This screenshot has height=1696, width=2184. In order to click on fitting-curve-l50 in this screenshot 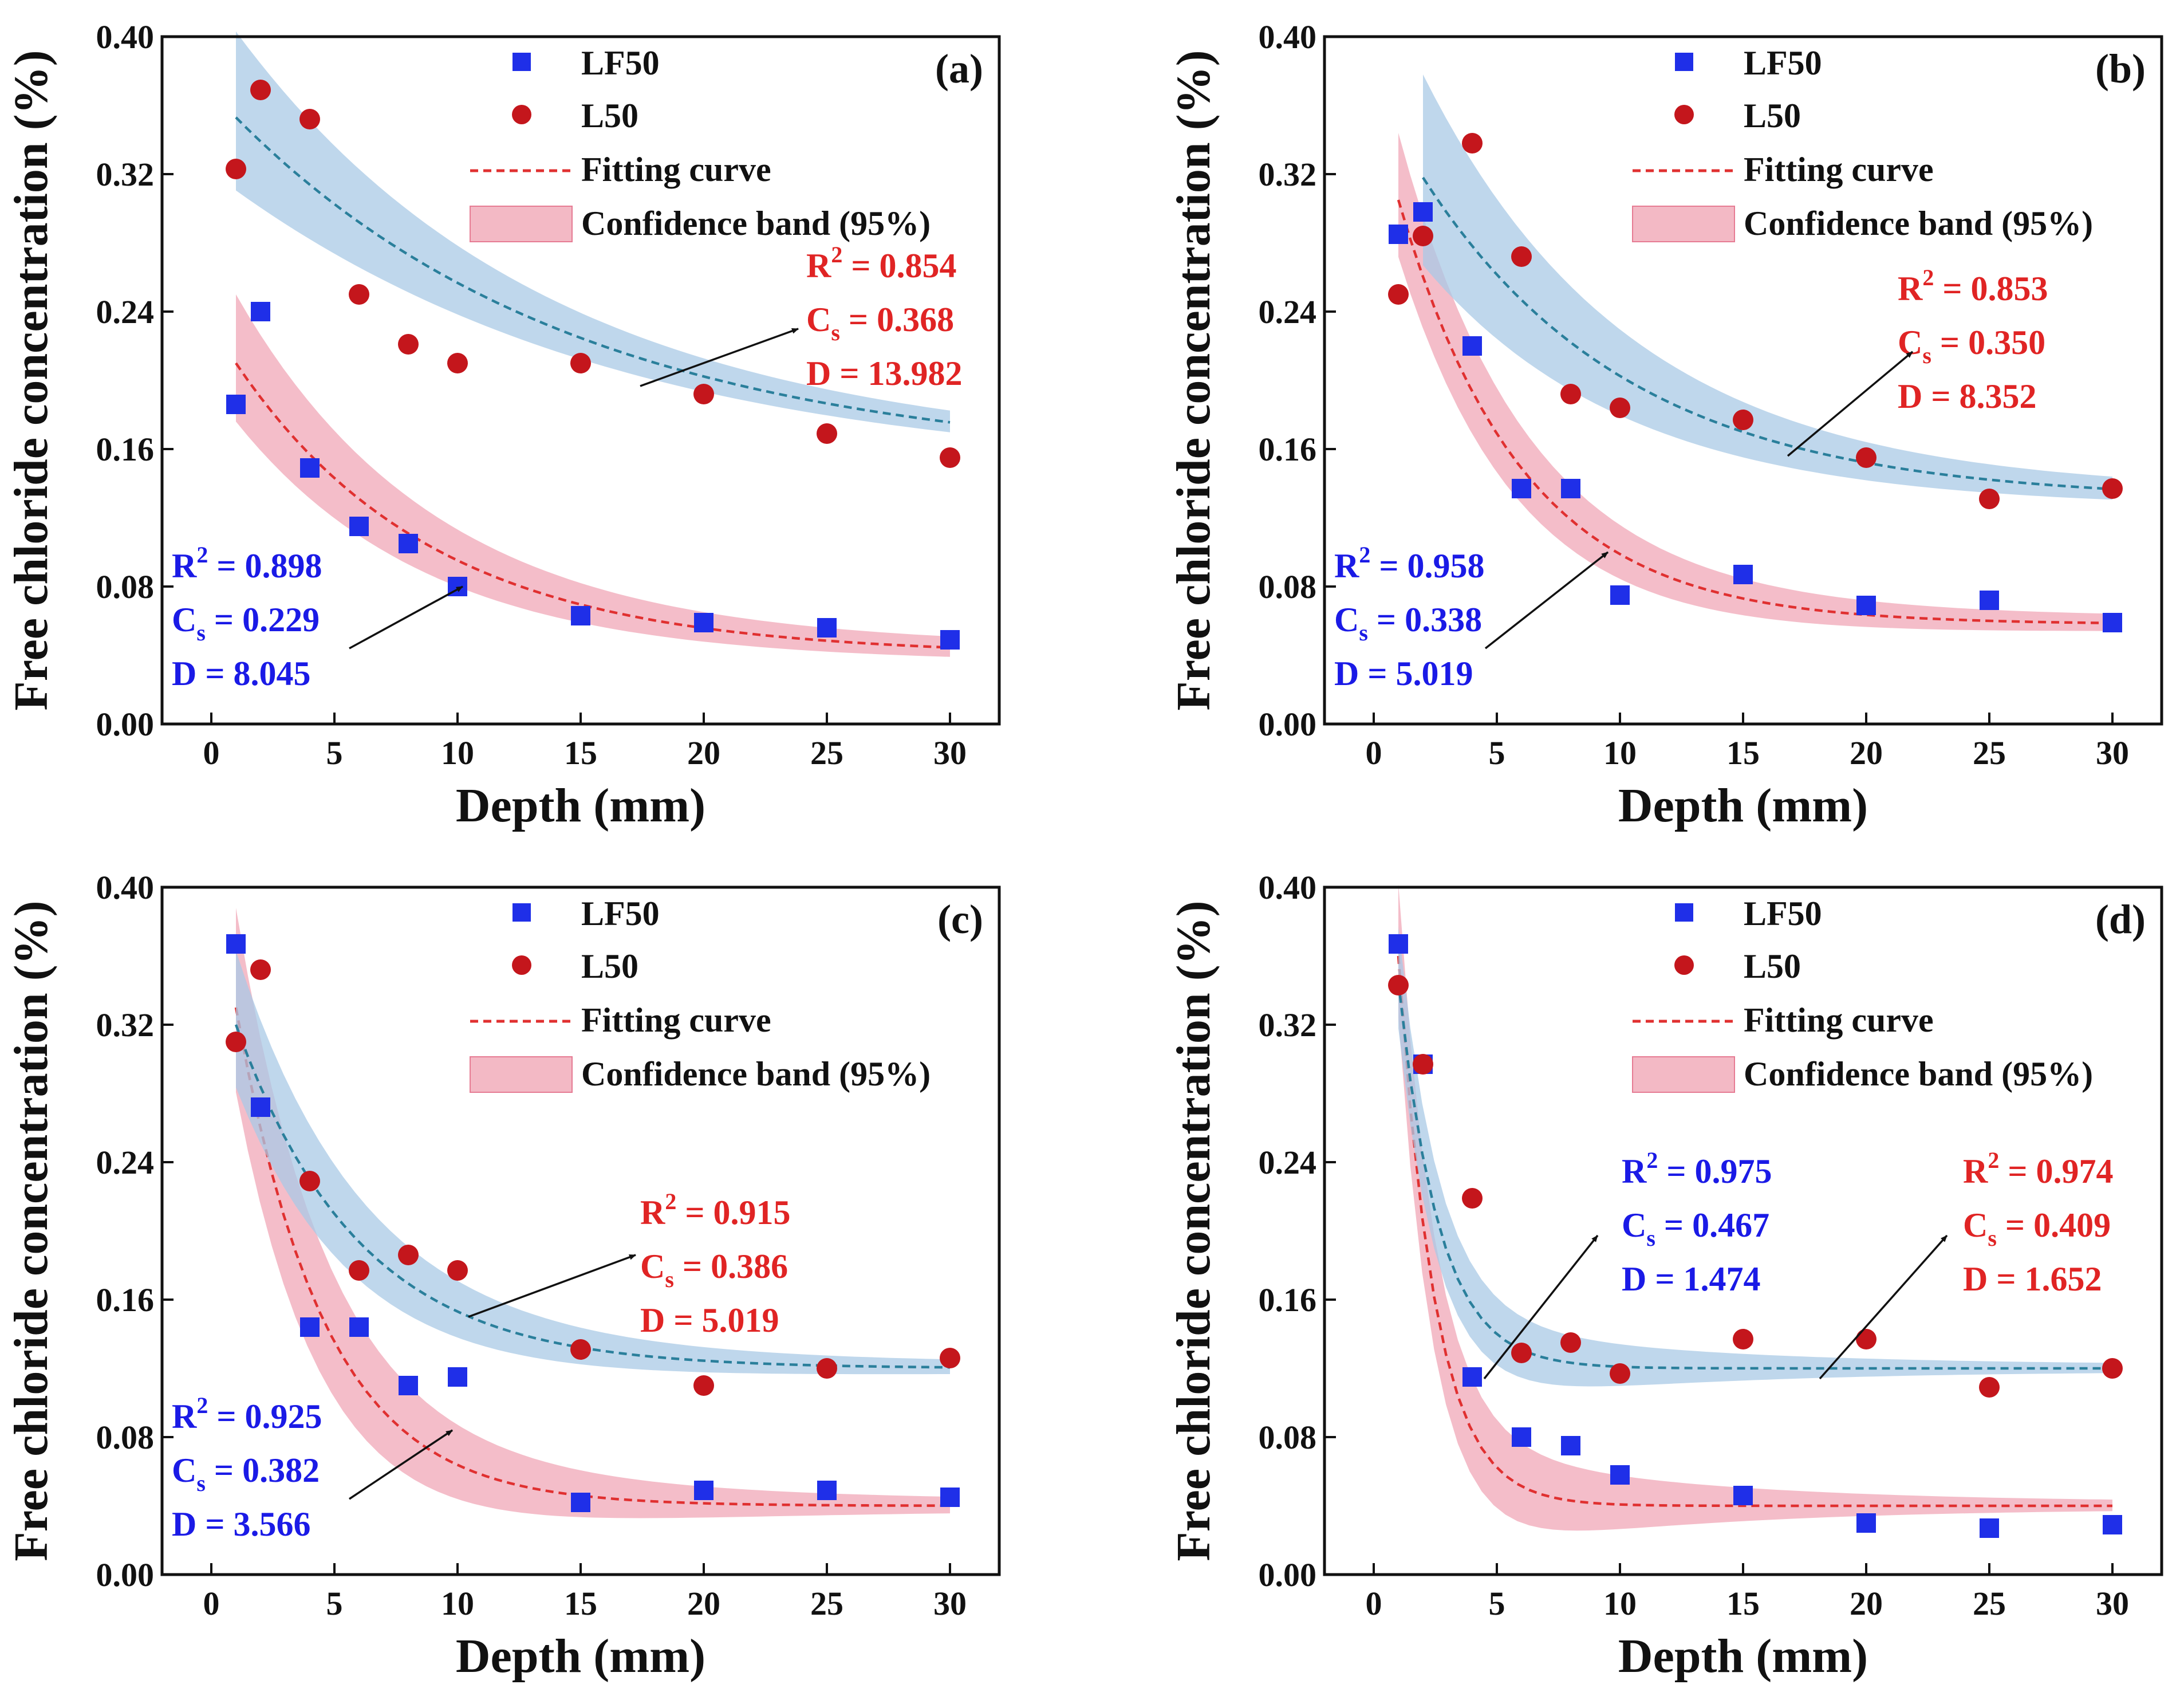, I will do `click(593, 270)`.